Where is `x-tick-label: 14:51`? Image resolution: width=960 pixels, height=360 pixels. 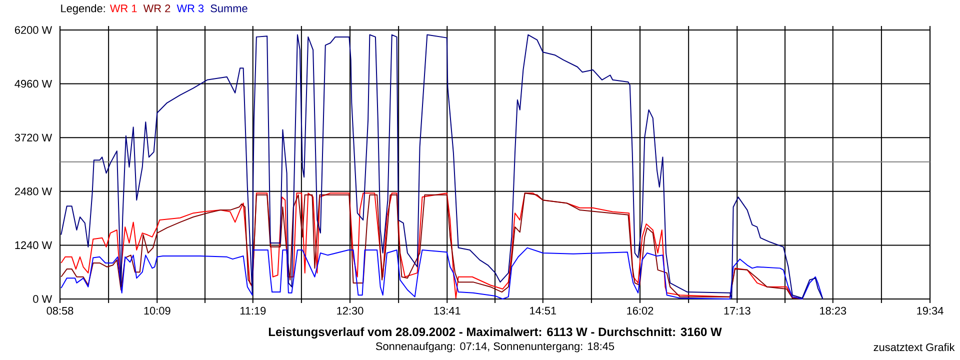
x-tick-label: 14:51 is located at coordinates (543, 310).